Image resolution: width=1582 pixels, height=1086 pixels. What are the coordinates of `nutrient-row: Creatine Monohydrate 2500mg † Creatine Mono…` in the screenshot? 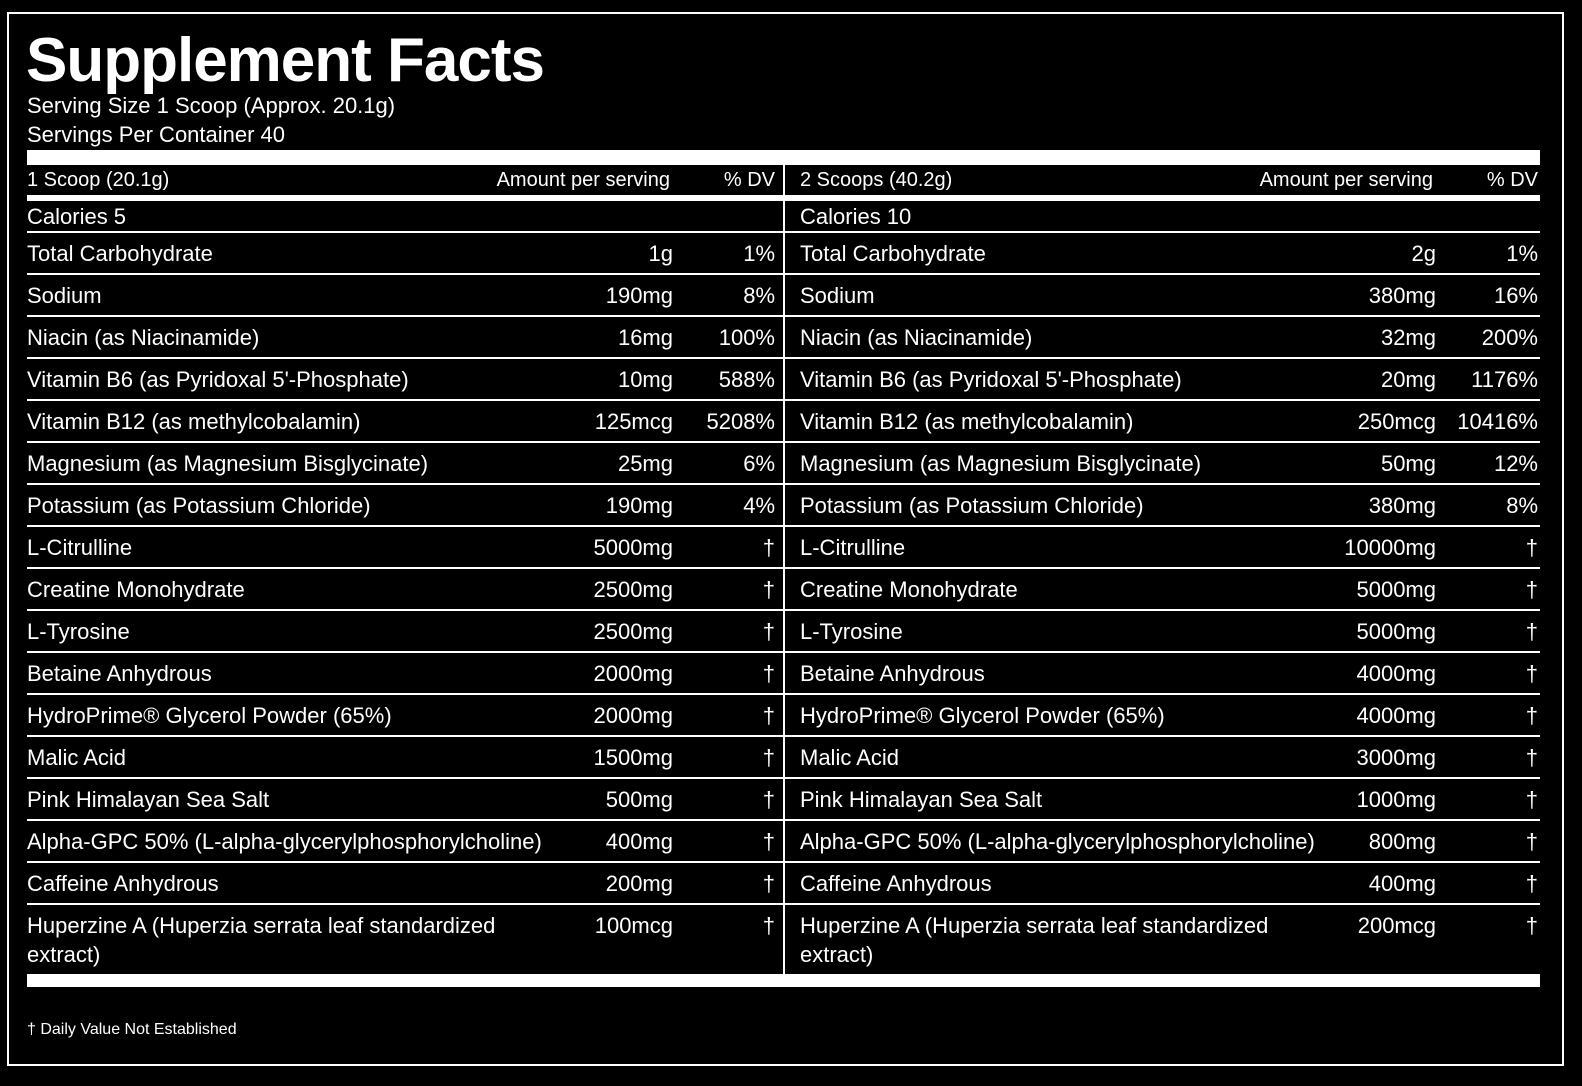 It's located at (783, 590).